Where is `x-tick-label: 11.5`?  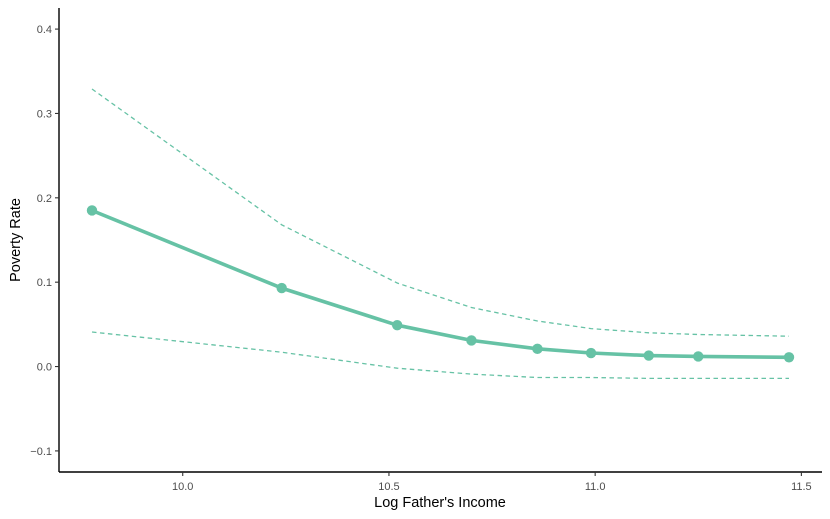
x-tick-label: 11.5 is located at coordinates (801, 487).